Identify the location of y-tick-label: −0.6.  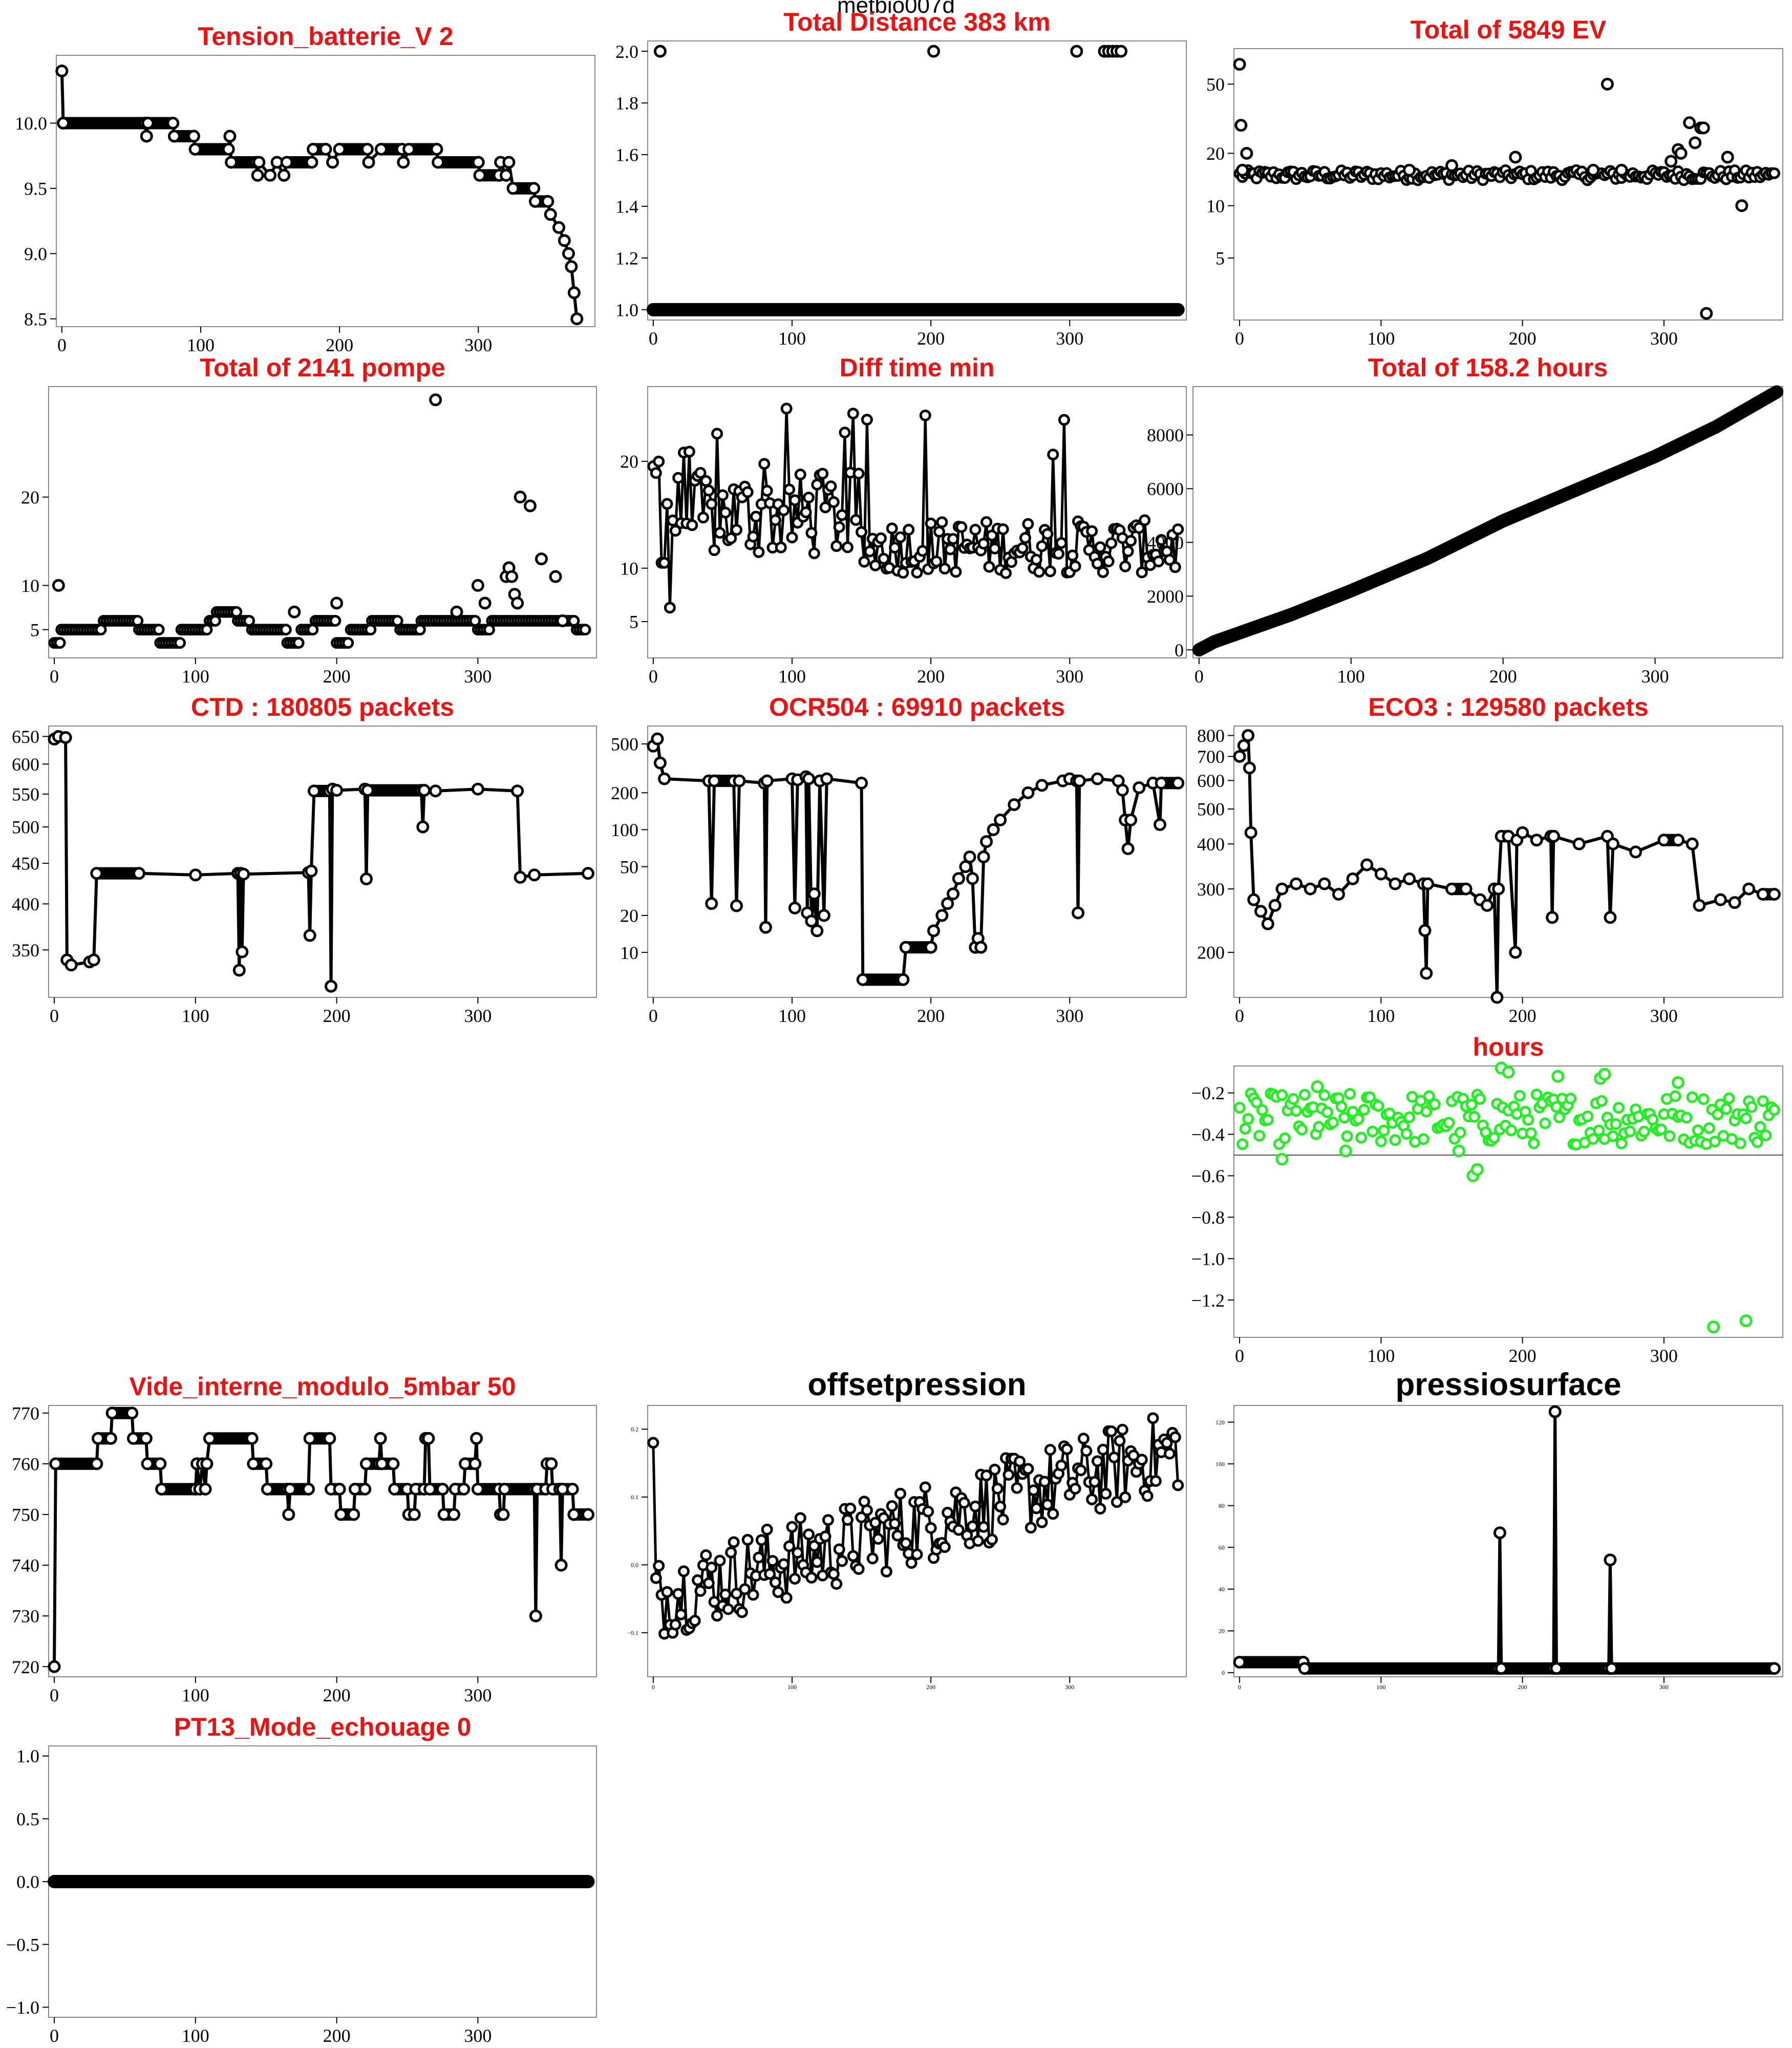
(1208, 1176).